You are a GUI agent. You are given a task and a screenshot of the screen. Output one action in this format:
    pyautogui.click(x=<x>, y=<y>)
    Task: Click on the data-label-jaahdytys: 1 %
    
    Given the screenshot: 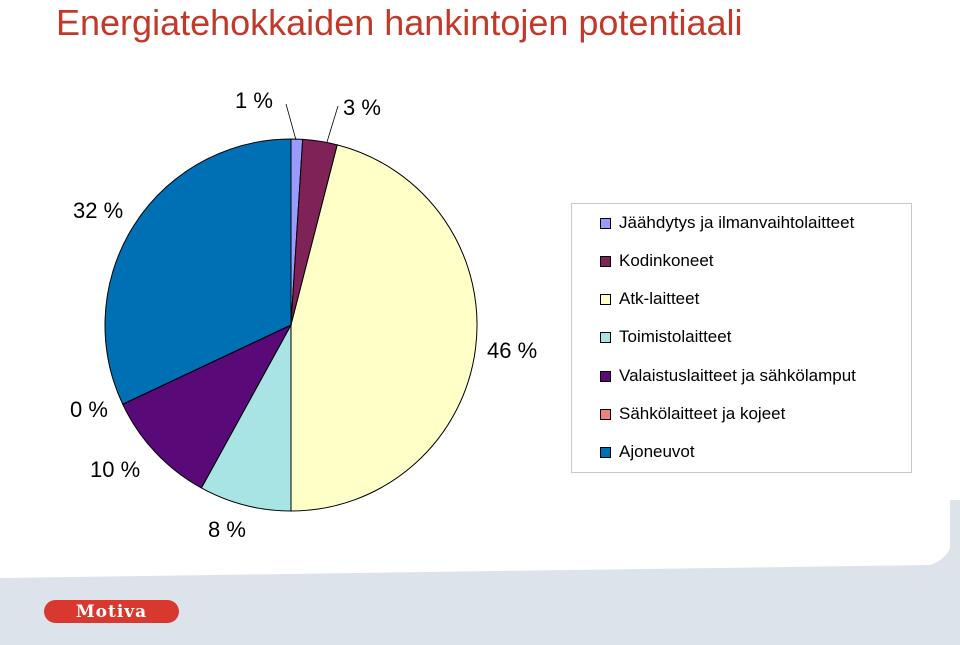 What is the action you would take?
    pyautogui.click(x=254, y=100)
    